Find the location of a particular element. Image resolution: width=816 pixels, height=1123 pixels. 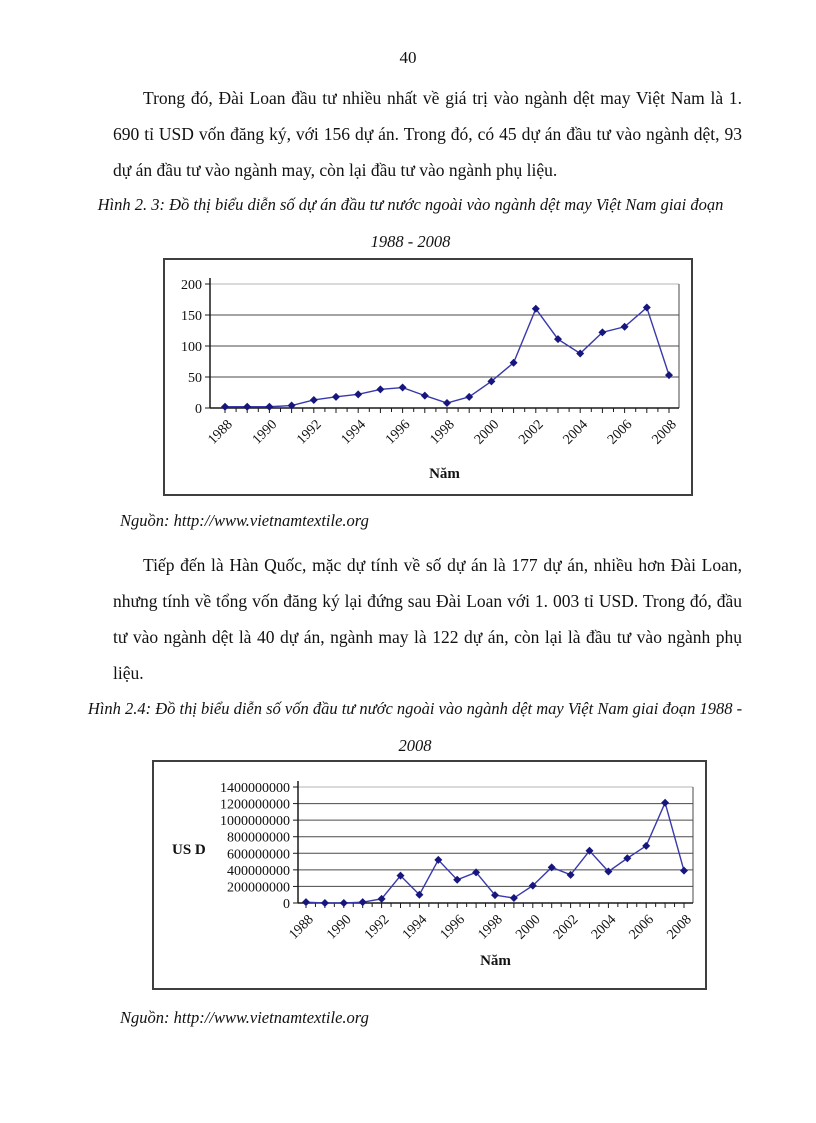

svg-text: 50 is located at coordinates (195, 378).